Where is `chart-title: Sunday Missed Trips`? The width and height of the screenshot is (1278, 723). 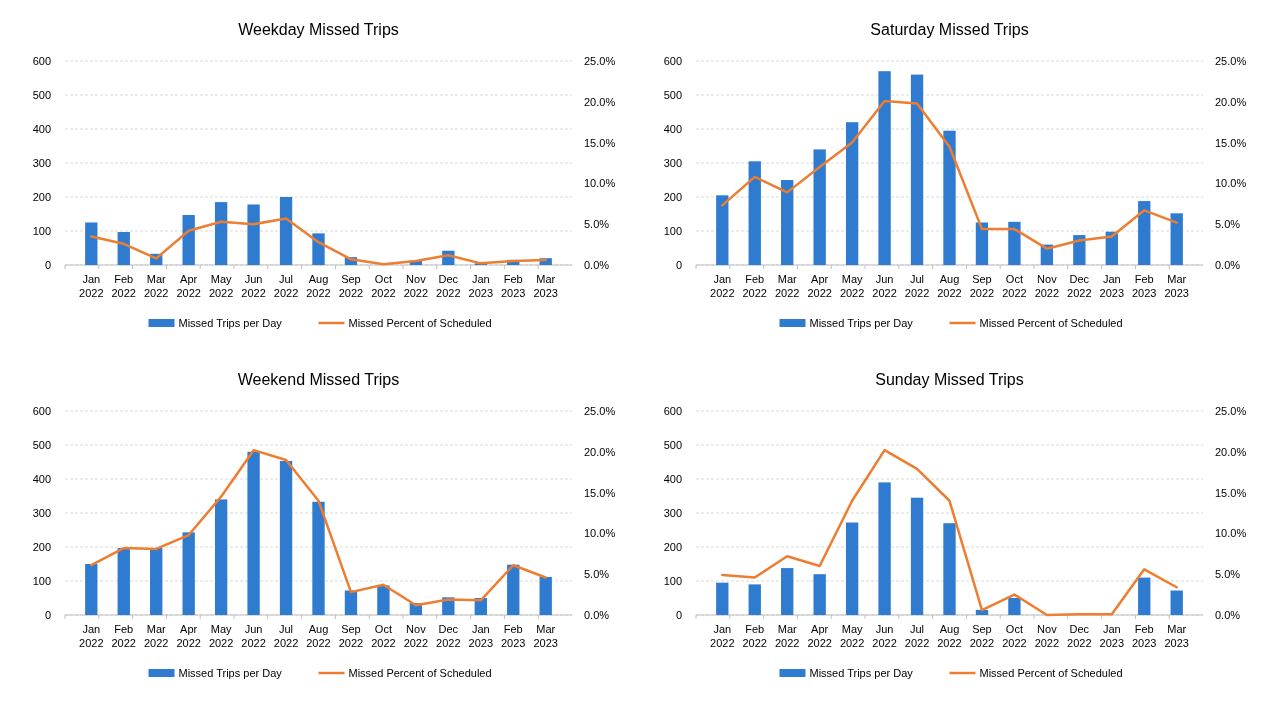 chart-title: Sunday Missed Trips is located at coordinates (949, 379).